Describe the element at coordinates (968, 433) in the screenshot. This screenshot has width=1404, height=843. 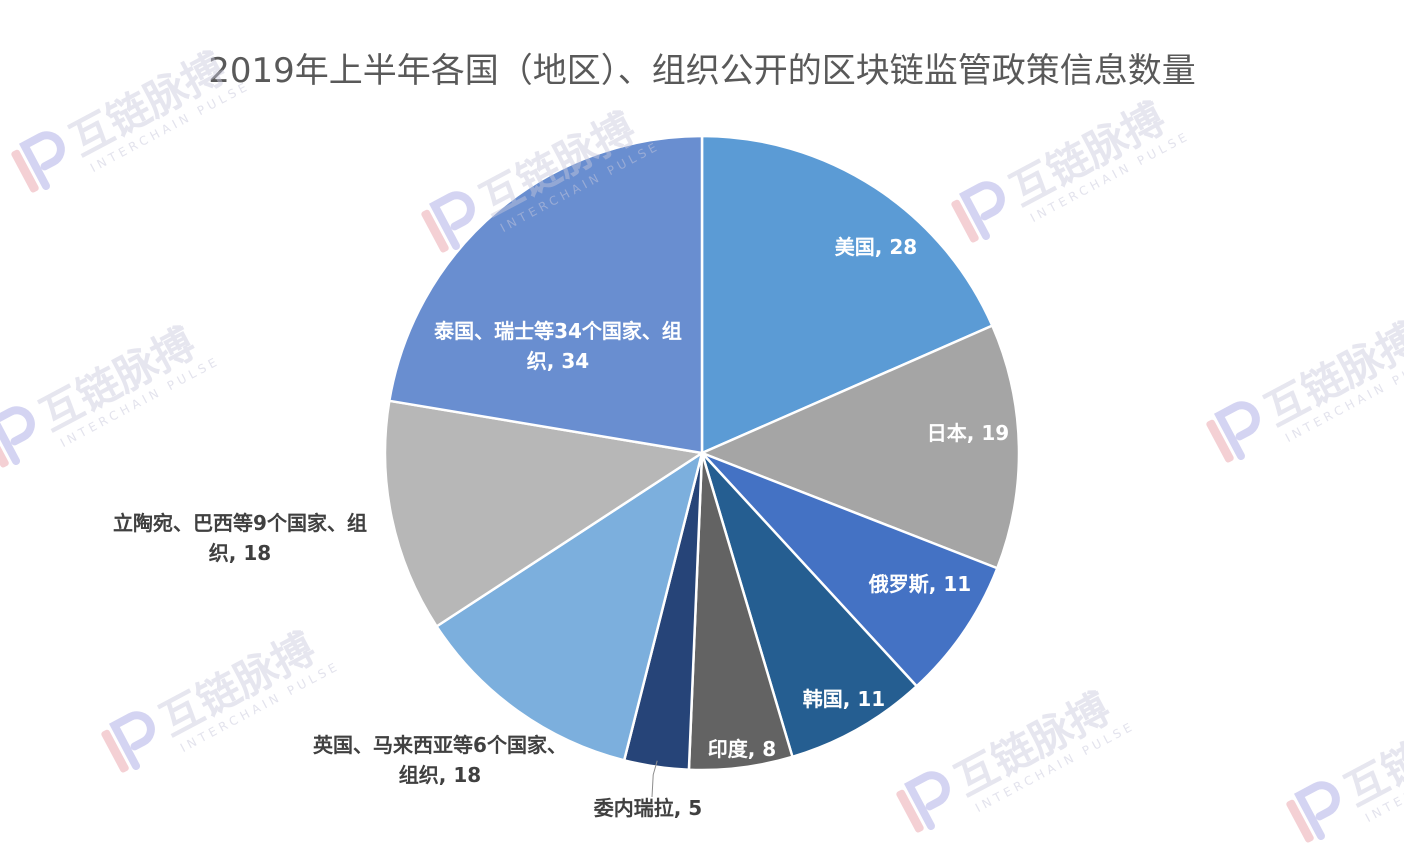
I see `slice-label: 日本, 19` at that location.